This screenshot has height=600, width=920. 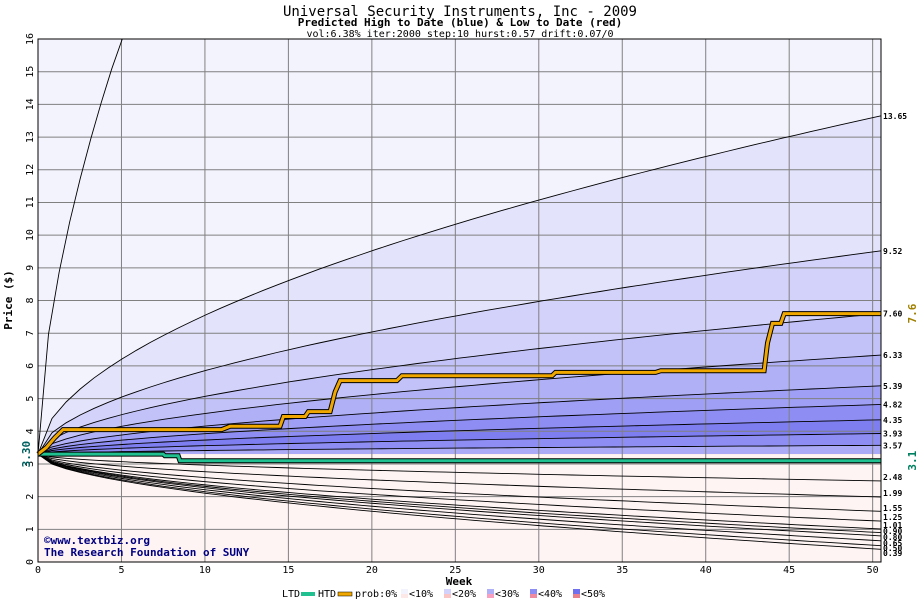 What do you see at coordinates (147, 552) in the screenshot?
I see `watermark-org: The Research Foundation of SUNY` at bounding box center [147, 552].